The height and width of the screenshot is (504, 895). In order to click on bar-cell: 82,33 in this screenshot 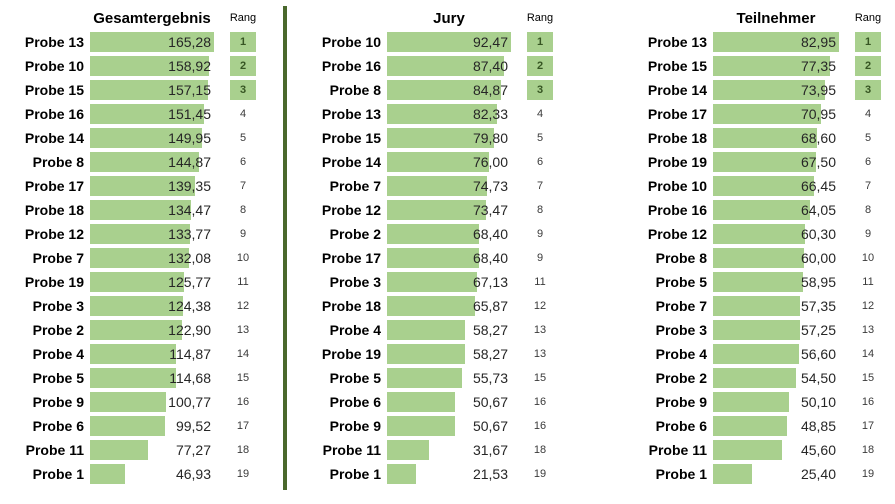, I will do `click(449, 114)`.